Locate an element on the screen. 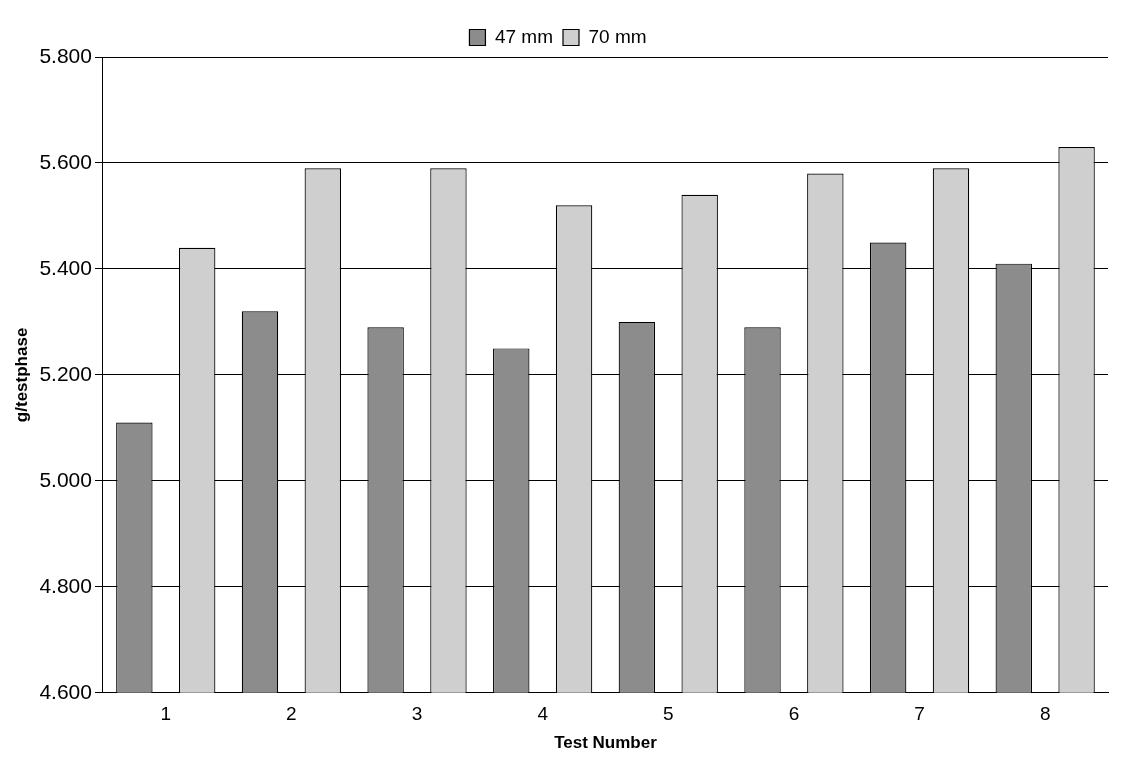 The image size is (1130, 769). x-tick-label: 4 is located at coordinates (543, 714).